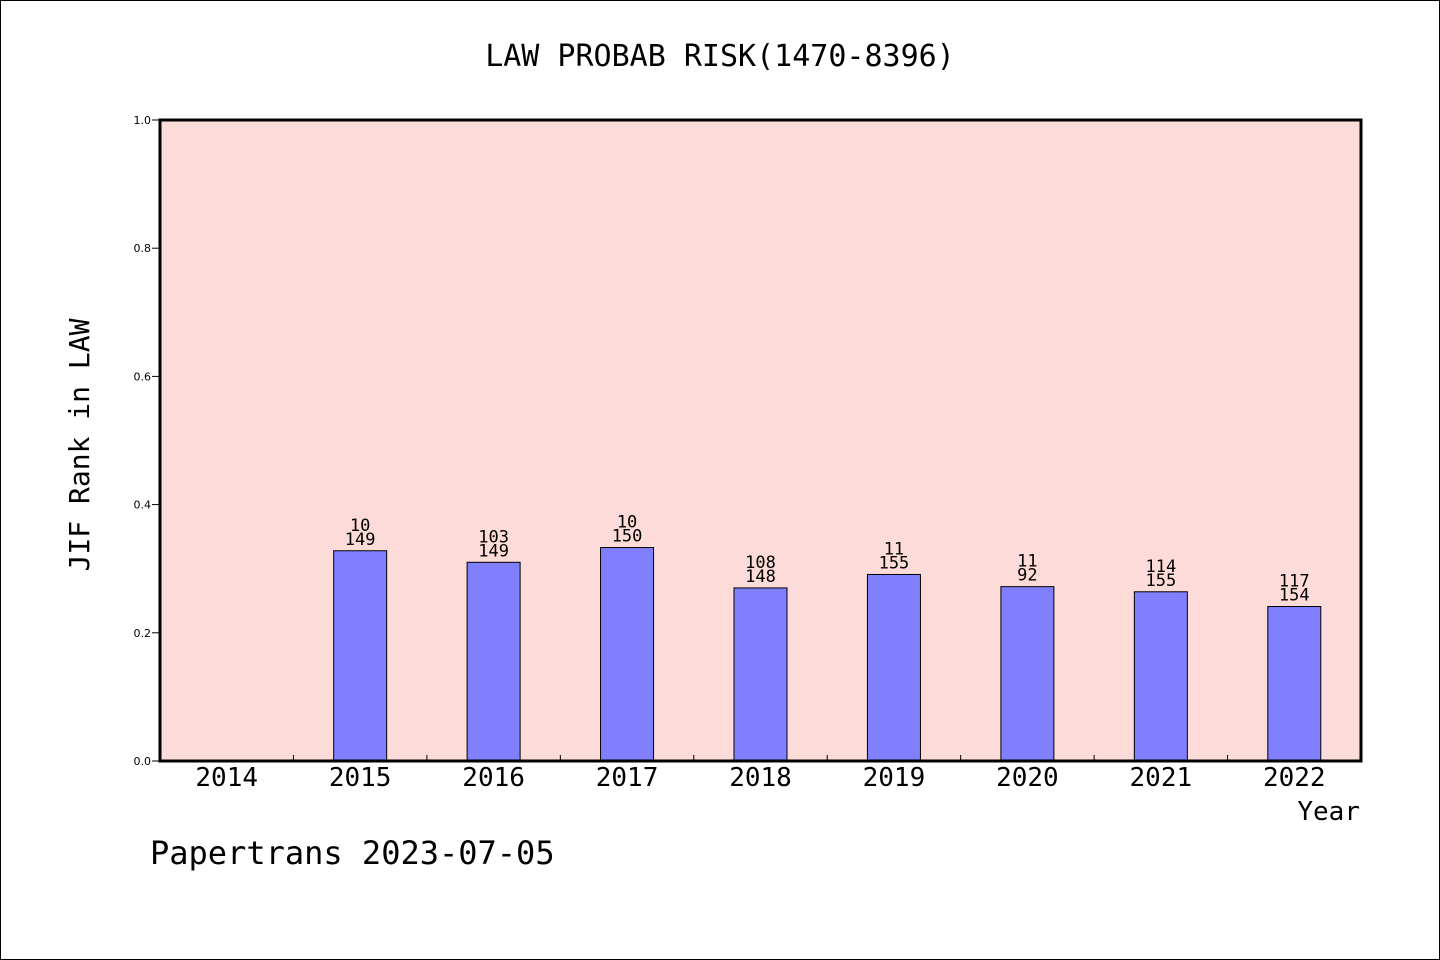 This screenshot has height=960, width=1440. Describe the element at coordinates (760, 577) in the screenshot. I see `bar-label-total: 148` at that location.